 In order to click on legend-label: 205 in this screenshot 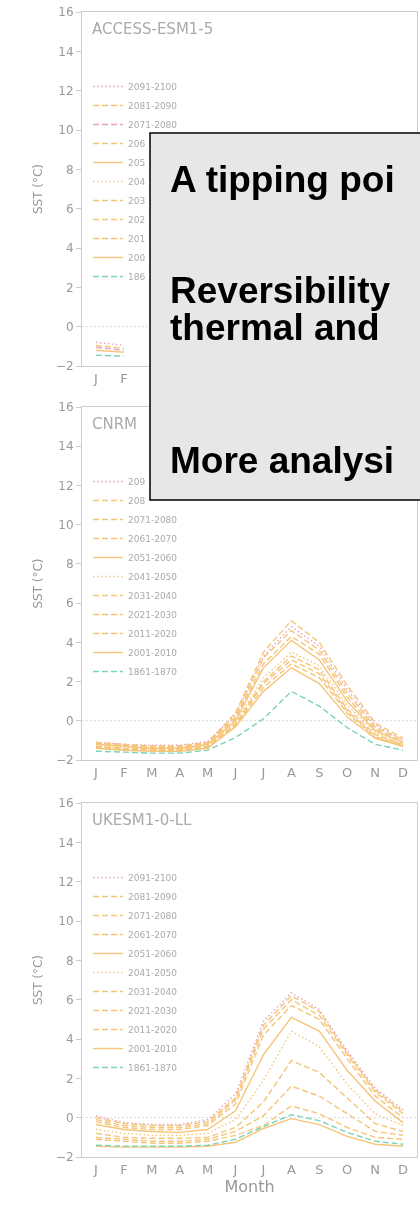, I will do `click(137, 163)`.